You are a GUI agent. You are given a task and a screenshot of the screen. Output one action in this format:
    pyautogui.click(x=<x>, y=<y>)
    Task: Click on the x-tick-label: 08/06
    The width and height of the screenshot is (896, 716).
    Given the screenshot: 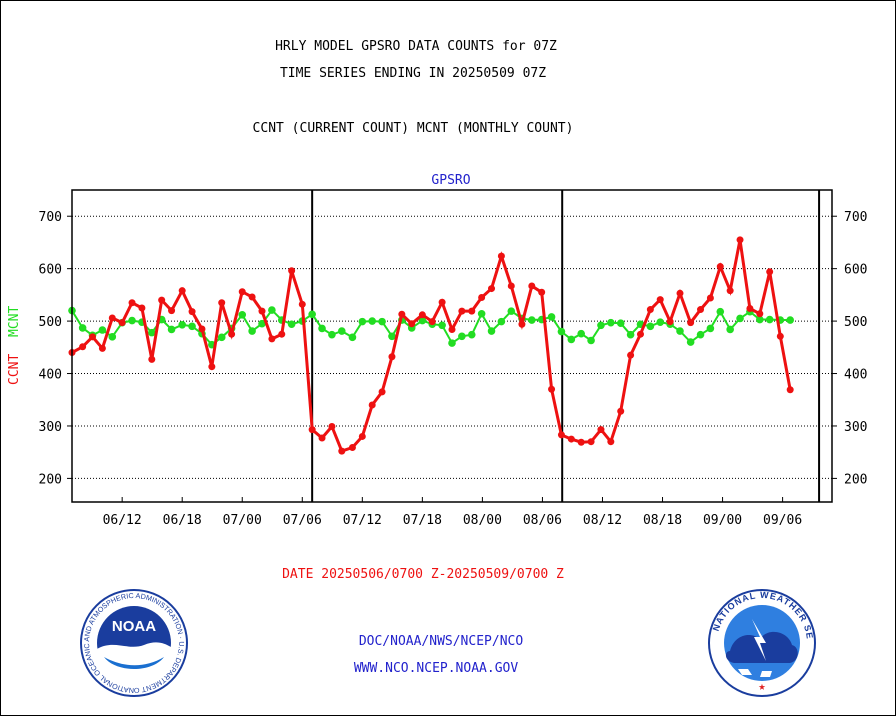 What is the action you would take?
    pyautogui.click(x=542, y=520)
    